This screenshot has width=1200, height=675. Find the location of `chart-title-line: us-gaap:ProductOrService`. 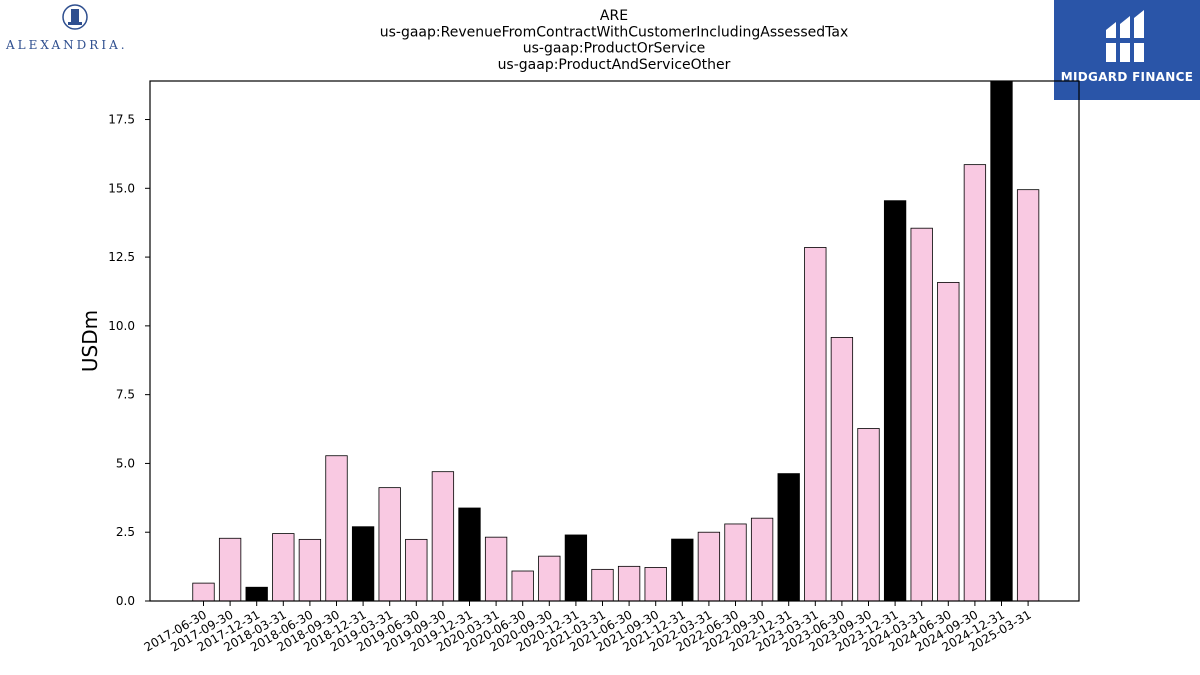

chart-title-line: us-gaap:ProductOrService is located at coordinates (614, 49).